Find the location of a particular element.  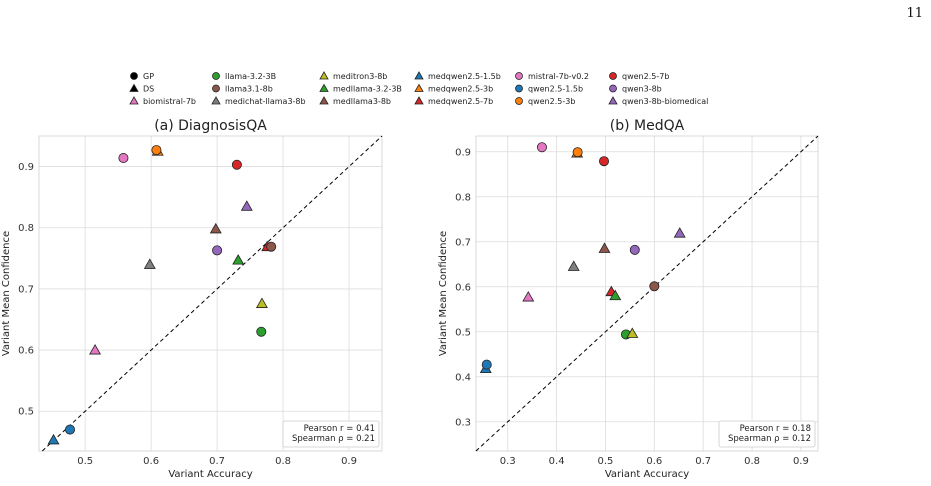

legend-marker-qwen3-8b is located at coordinates (613, 88).